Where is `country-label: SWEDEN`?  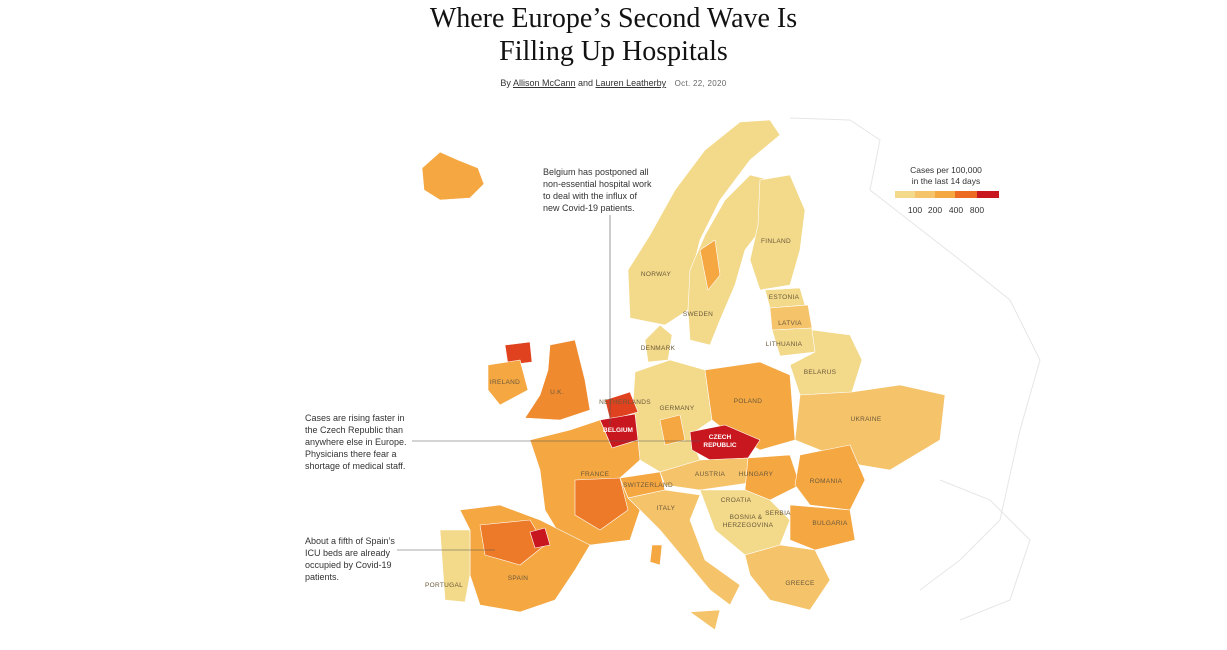 country-label: SWEDEN is located at coordinates (698, 314).